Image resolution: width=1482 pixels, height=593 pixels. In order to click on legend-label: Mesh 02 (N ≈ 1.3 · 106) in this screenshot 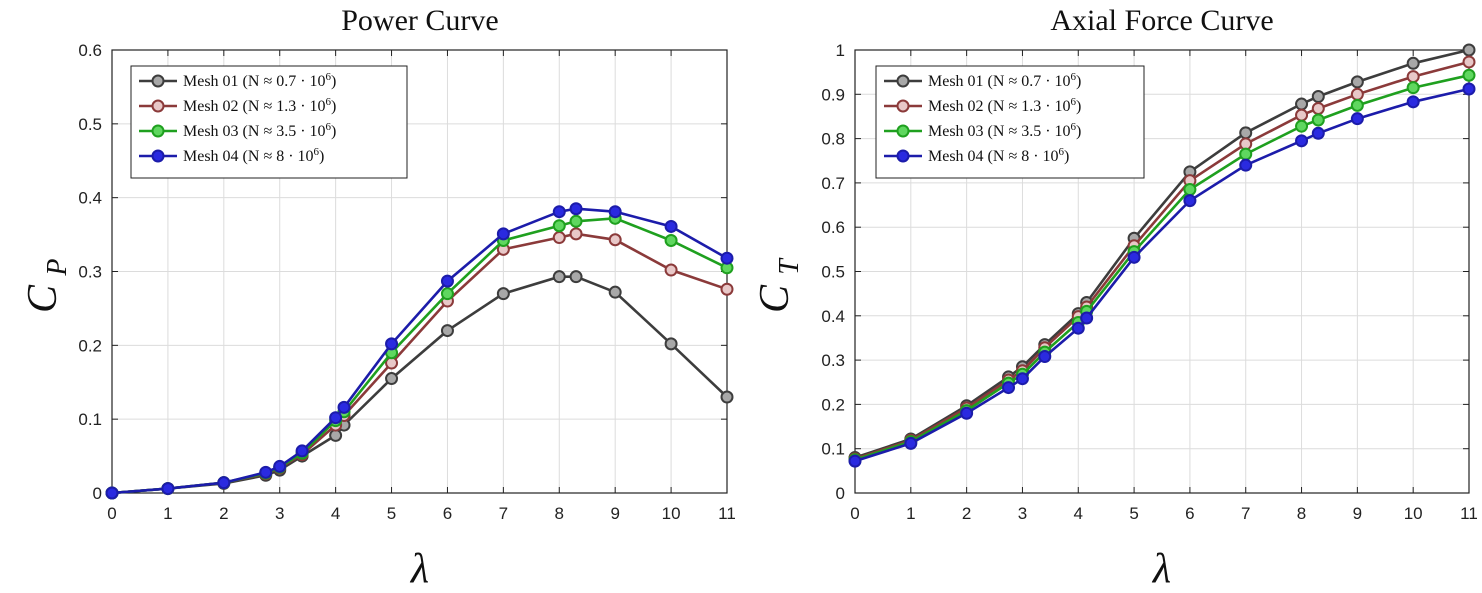, I will do `click(1004, 105)`.